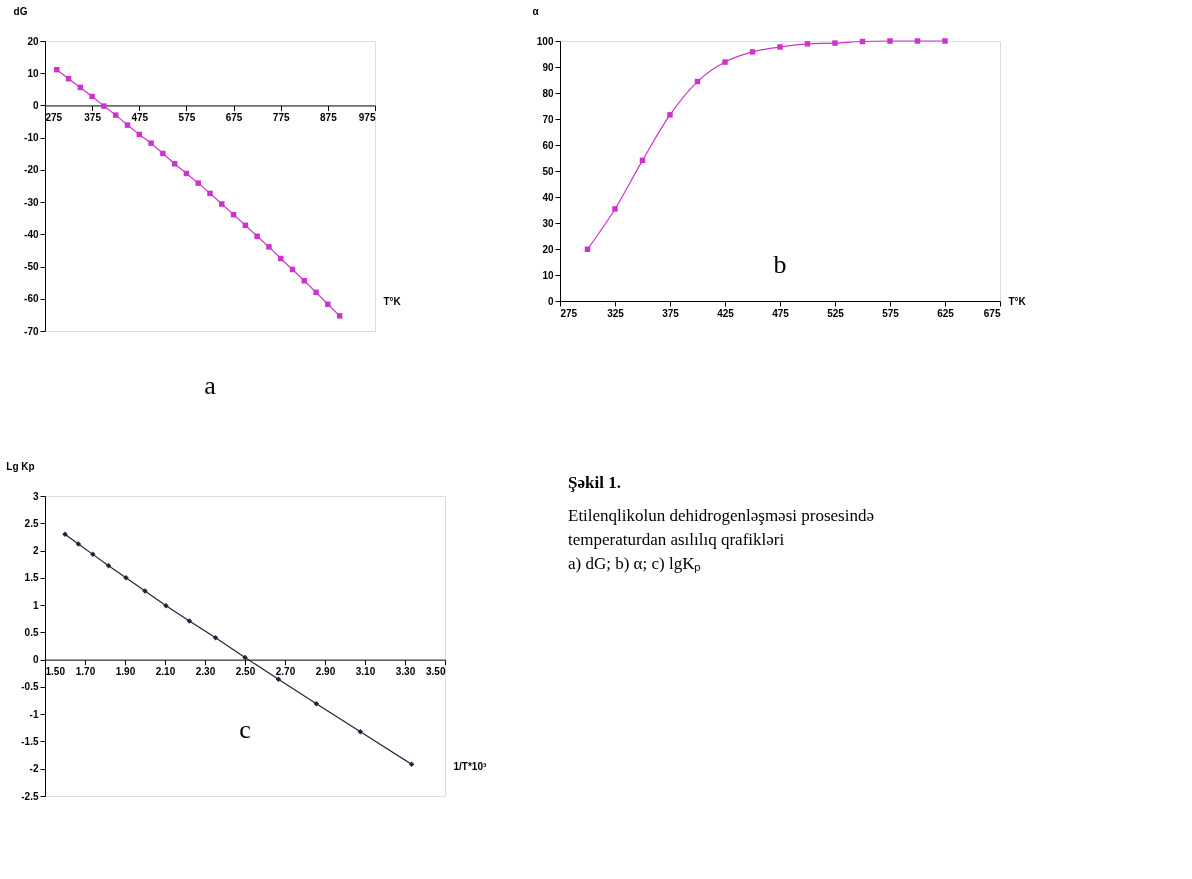  Describe the element at coordinates (281, 117) in the screenshot. I see `x-tick-label: 775` at that location.